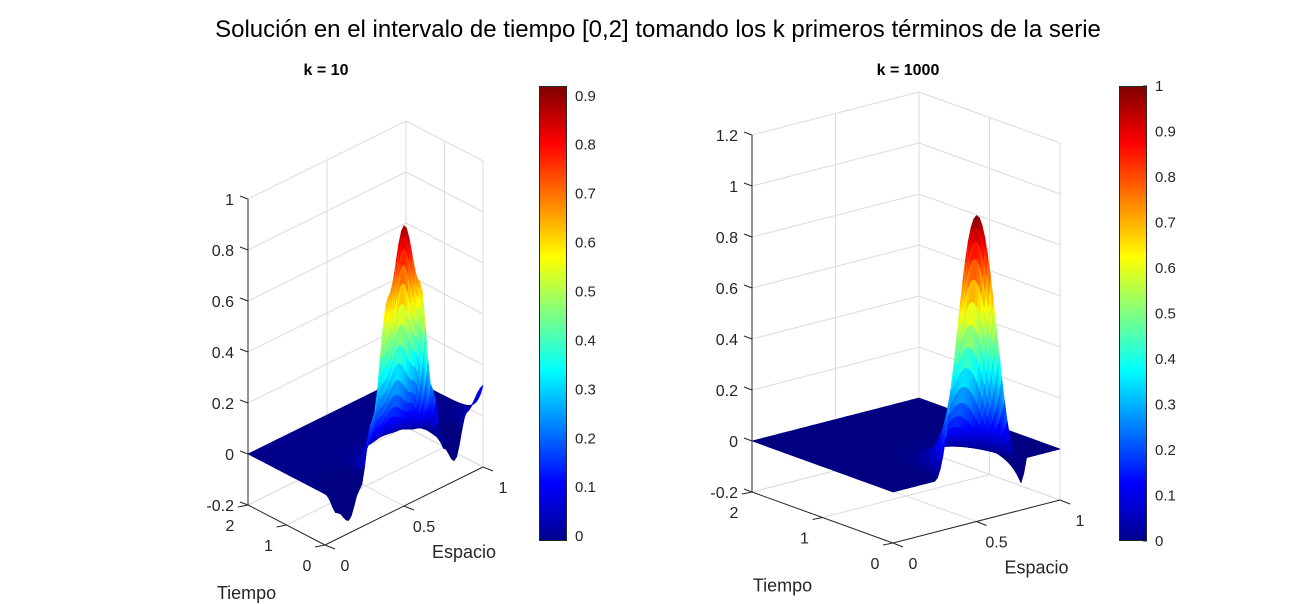 The height and width of the screenshot is (604, 1316). What do you see at coordinates (908, 70) in the screenshot?
I see `subplot-title-k1000: k = 1000` at bounding box center [908, 70].